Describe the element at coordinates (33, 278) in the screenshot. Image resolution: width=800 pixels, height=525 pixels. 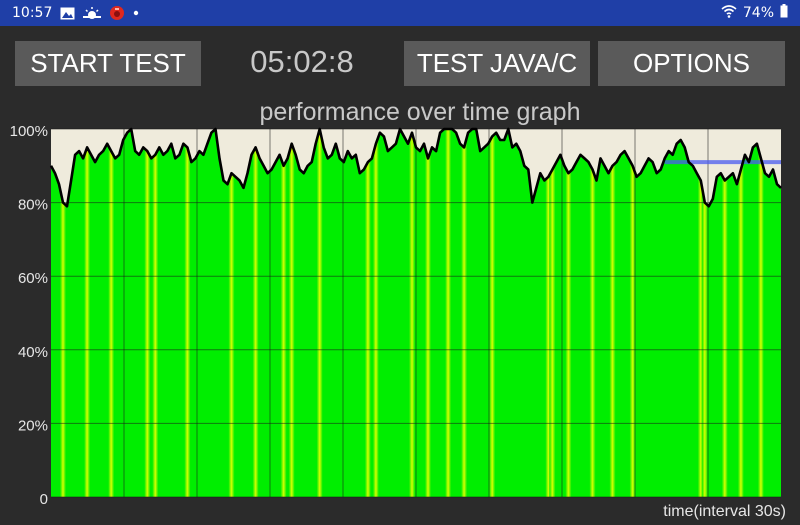
I see `y-tick-label: 60%` at that location.